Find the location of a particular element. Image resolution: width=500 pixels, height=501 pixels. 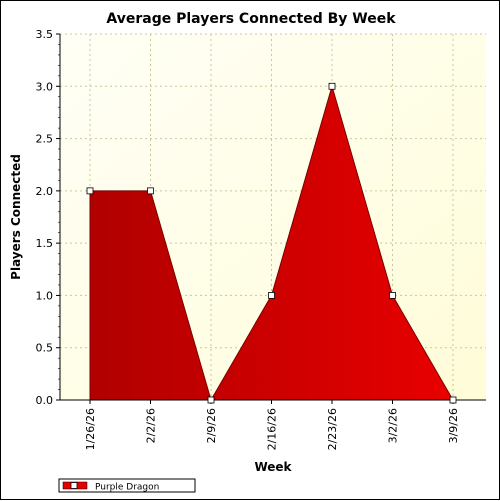

x-tick-label: 1/26/26 is located at coordinates (90, 429).